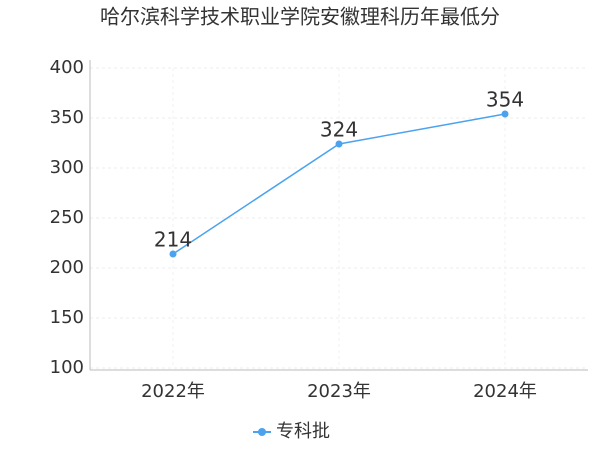 The image size is (600, 450). I want to click on data-label: 354, so click(505, 100).